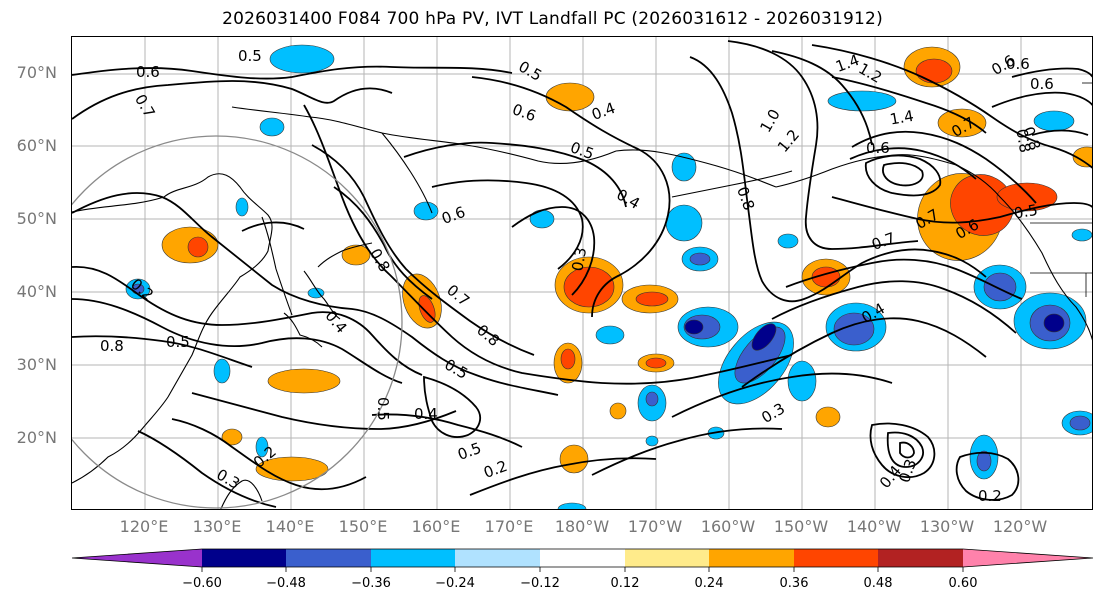  Describe the element at coordinates (1061, 189) in the screenshot. I see `boundaries` at that location.